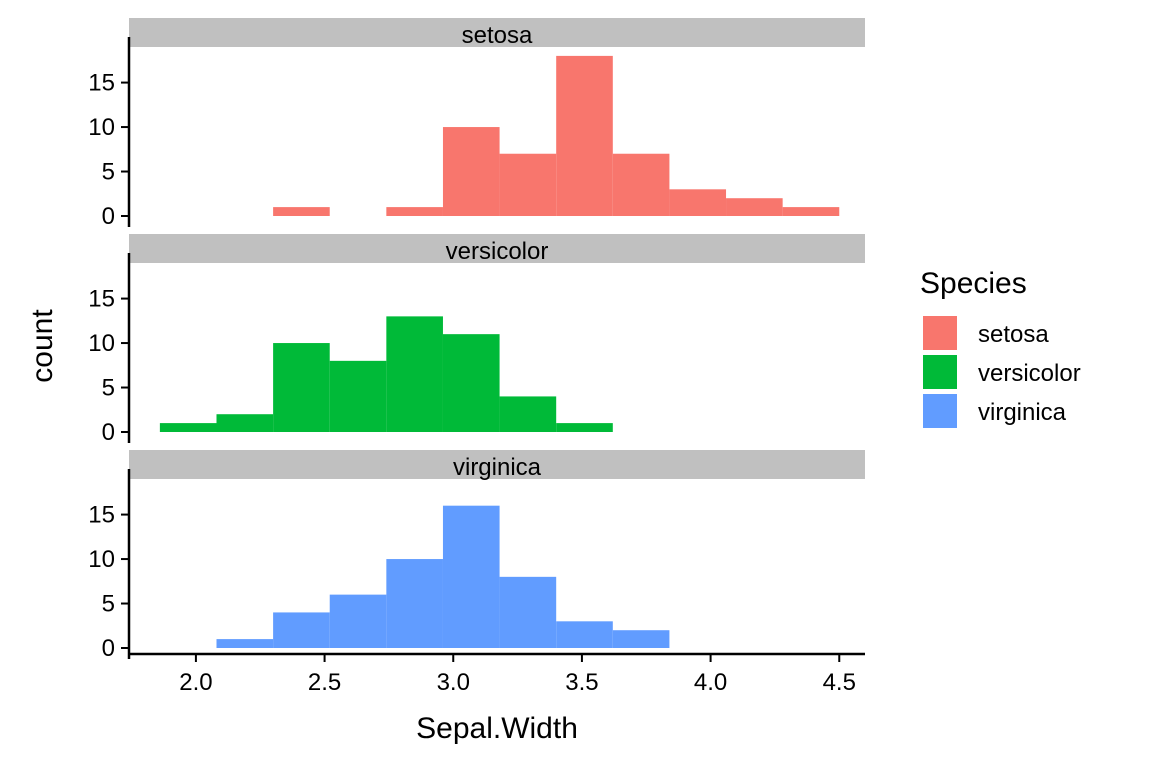 The image size is (1152, 773). I want to click on x-axis-title: Sepal.Width, so click(497, 728).